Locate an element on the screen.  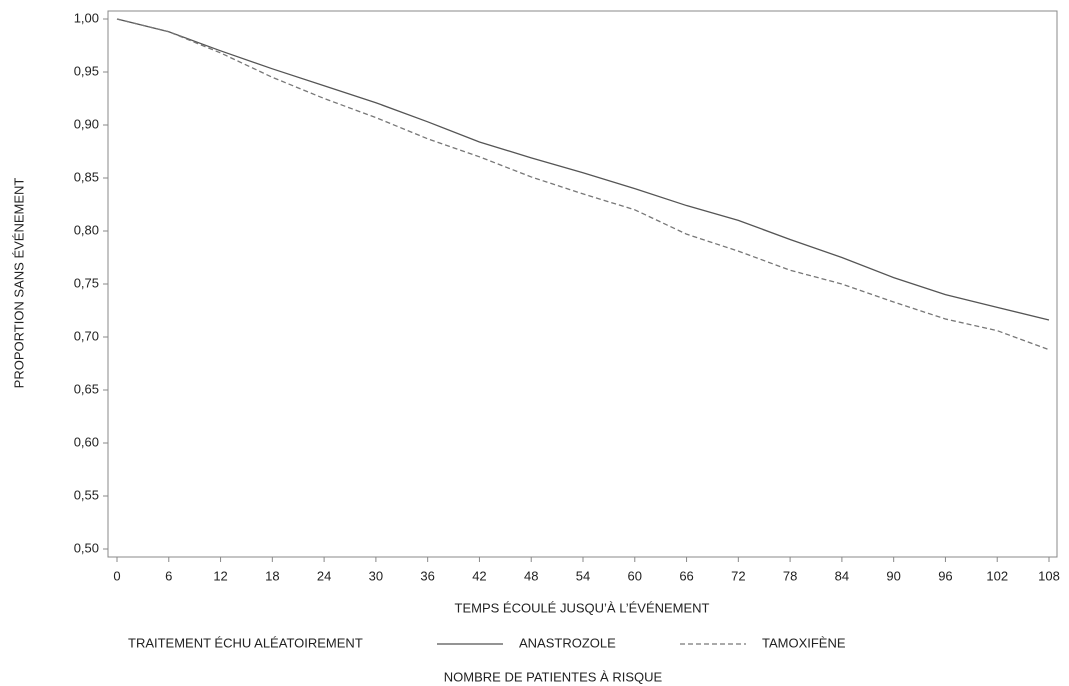
y-tick-label: 0,60 is located at coordinates (86, 441).